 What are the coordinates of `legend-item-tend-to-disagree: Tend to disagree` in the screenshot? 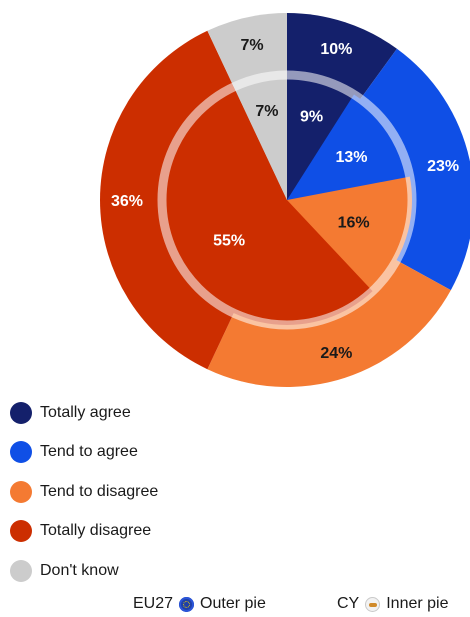 It's located at (84, 492).